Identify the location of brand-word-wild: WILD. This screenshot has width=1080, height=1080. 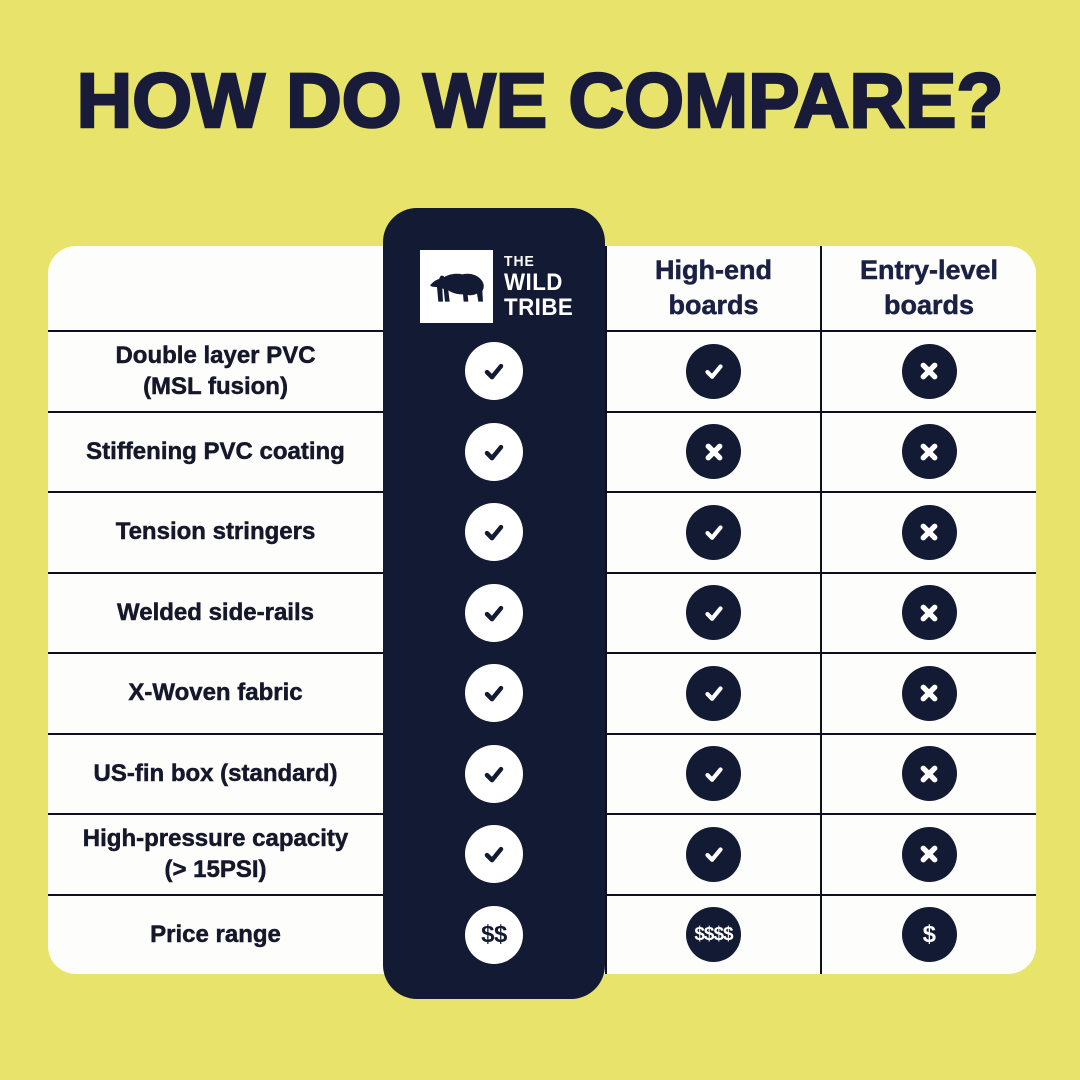
(533, 282).